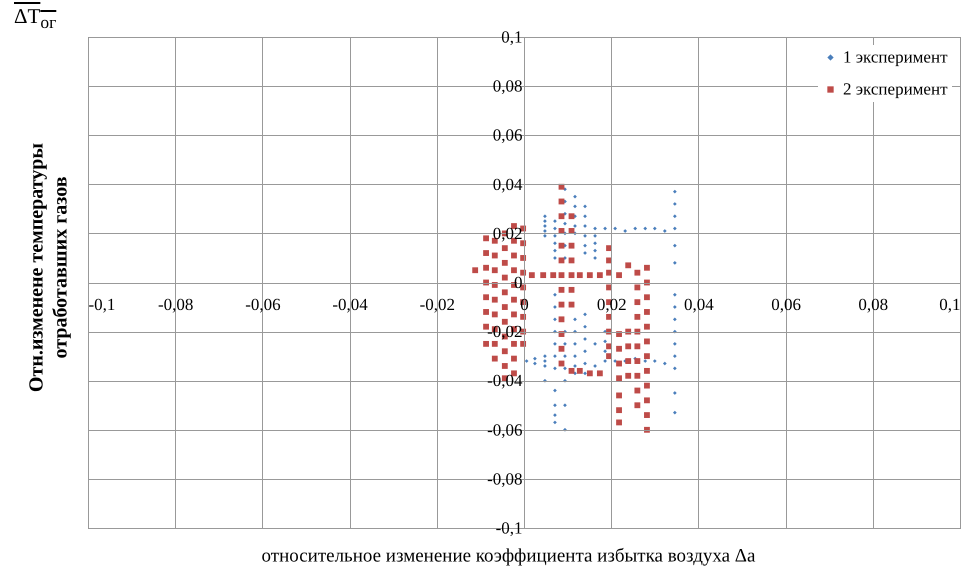 This screenshot has width=976, height=578. Describe the element at coordinates (263, 304) in the screenshot. I see `x-tick-label: -0,06` at that location.